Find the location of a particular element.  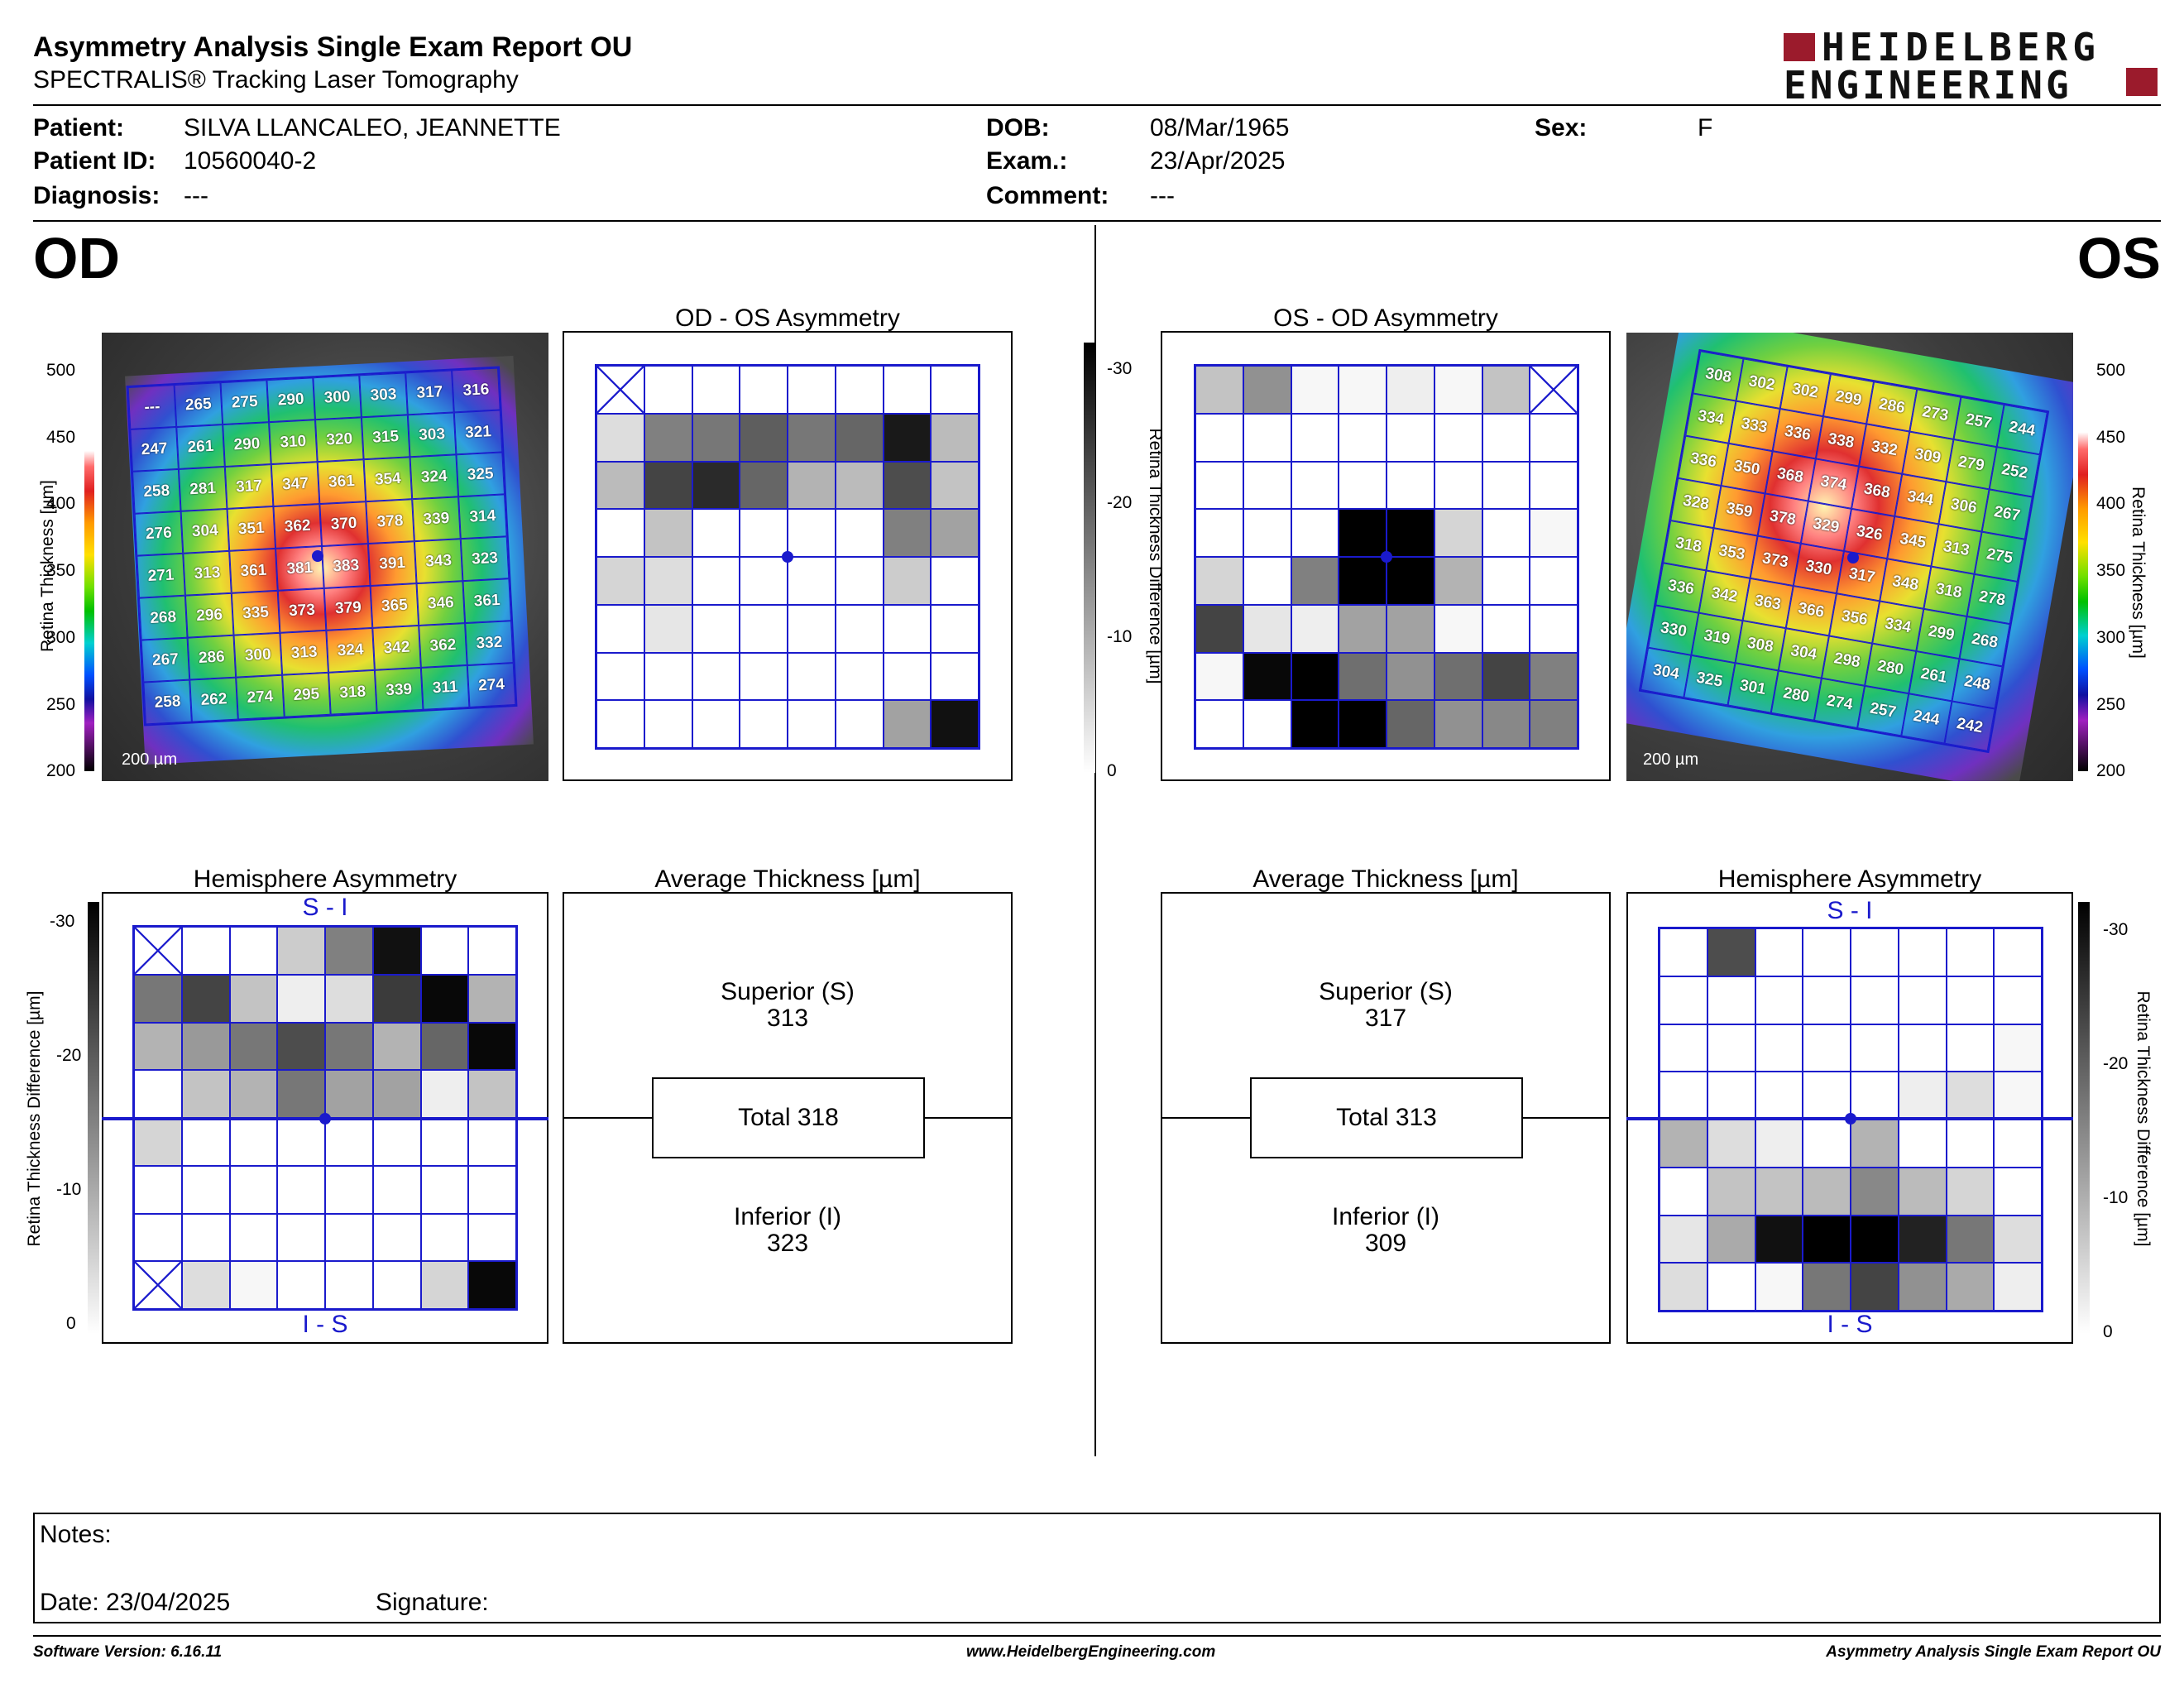

os-thickness-cell: 302 is located at coordinates (1762, 383).